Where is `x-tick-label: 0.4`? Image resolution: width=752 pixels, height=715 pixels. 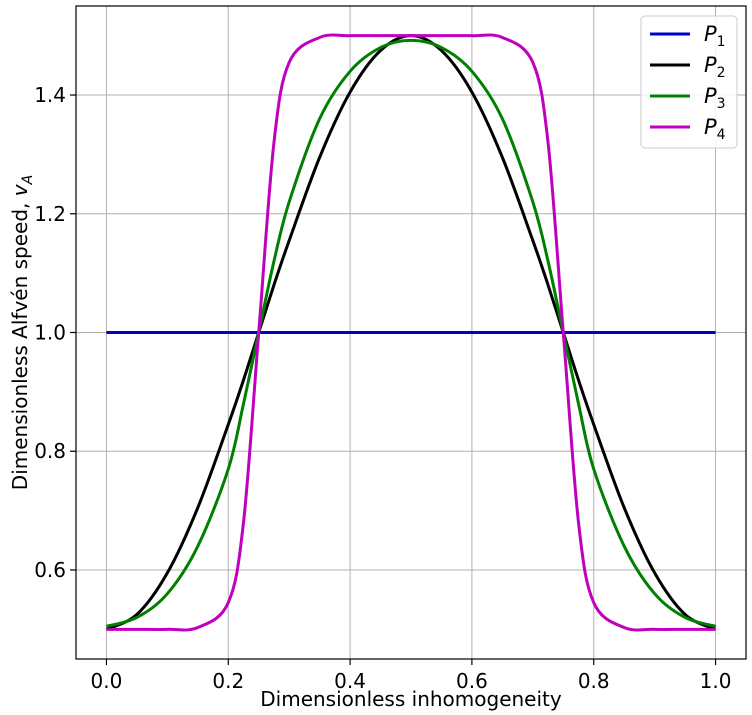 x-tick-label: 0.4 is located at coordinates (350, 681).